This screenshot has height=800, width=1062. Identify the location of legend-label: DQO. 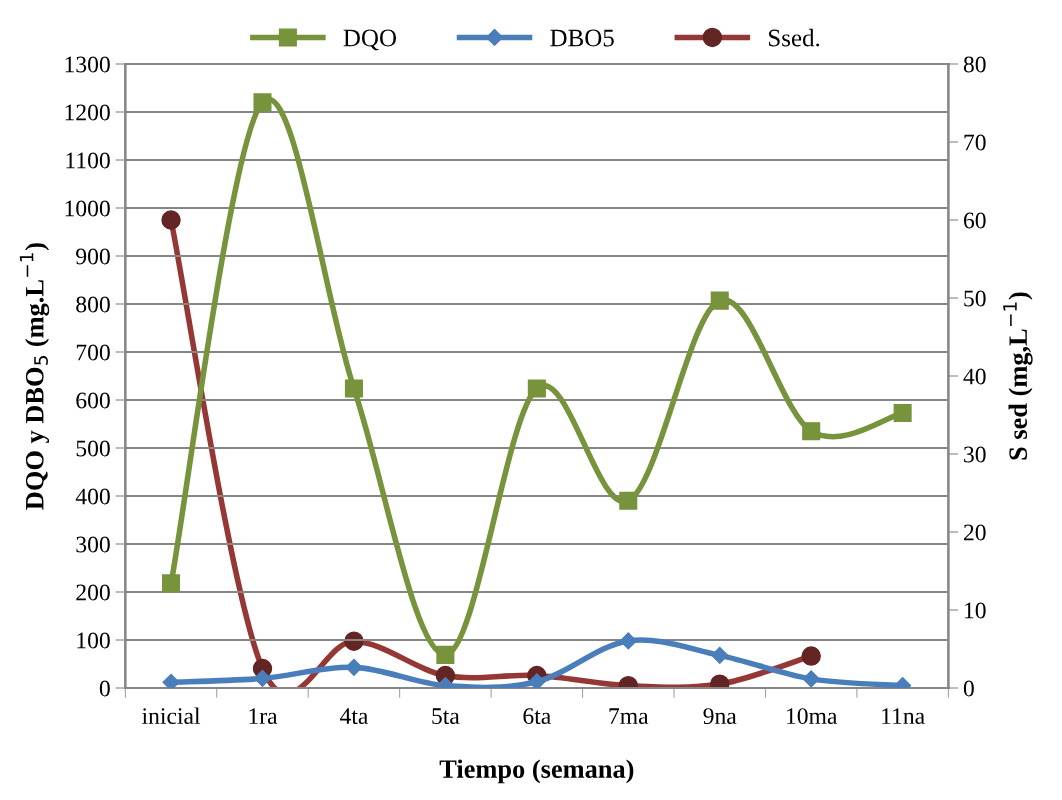
(370, 40).